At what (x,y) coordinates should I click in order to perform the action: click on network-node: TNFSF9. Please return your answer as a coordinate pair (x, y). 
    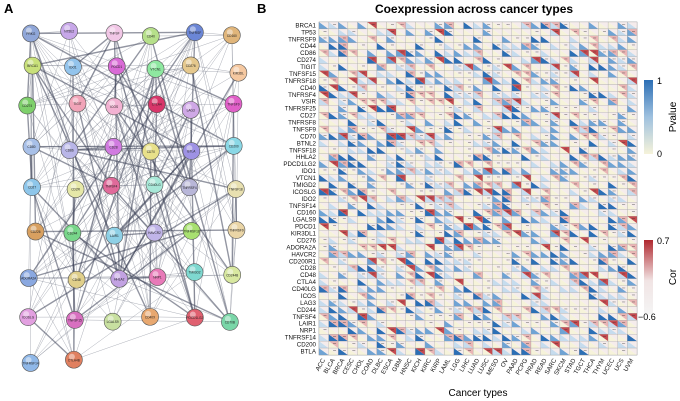
    Looking at the image, I should click on (233, 104).